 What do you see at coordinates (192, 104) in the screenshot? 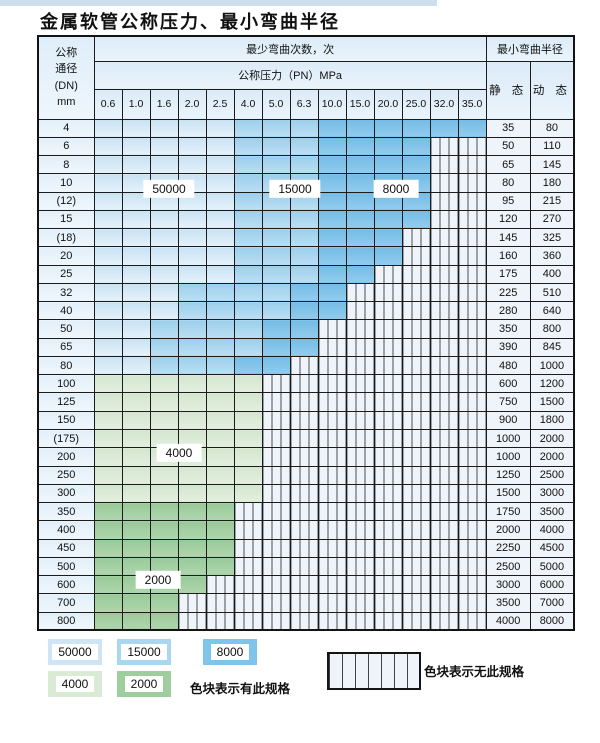
I see `pressure-value-header: 2.0` at bounding box center [192, 104].